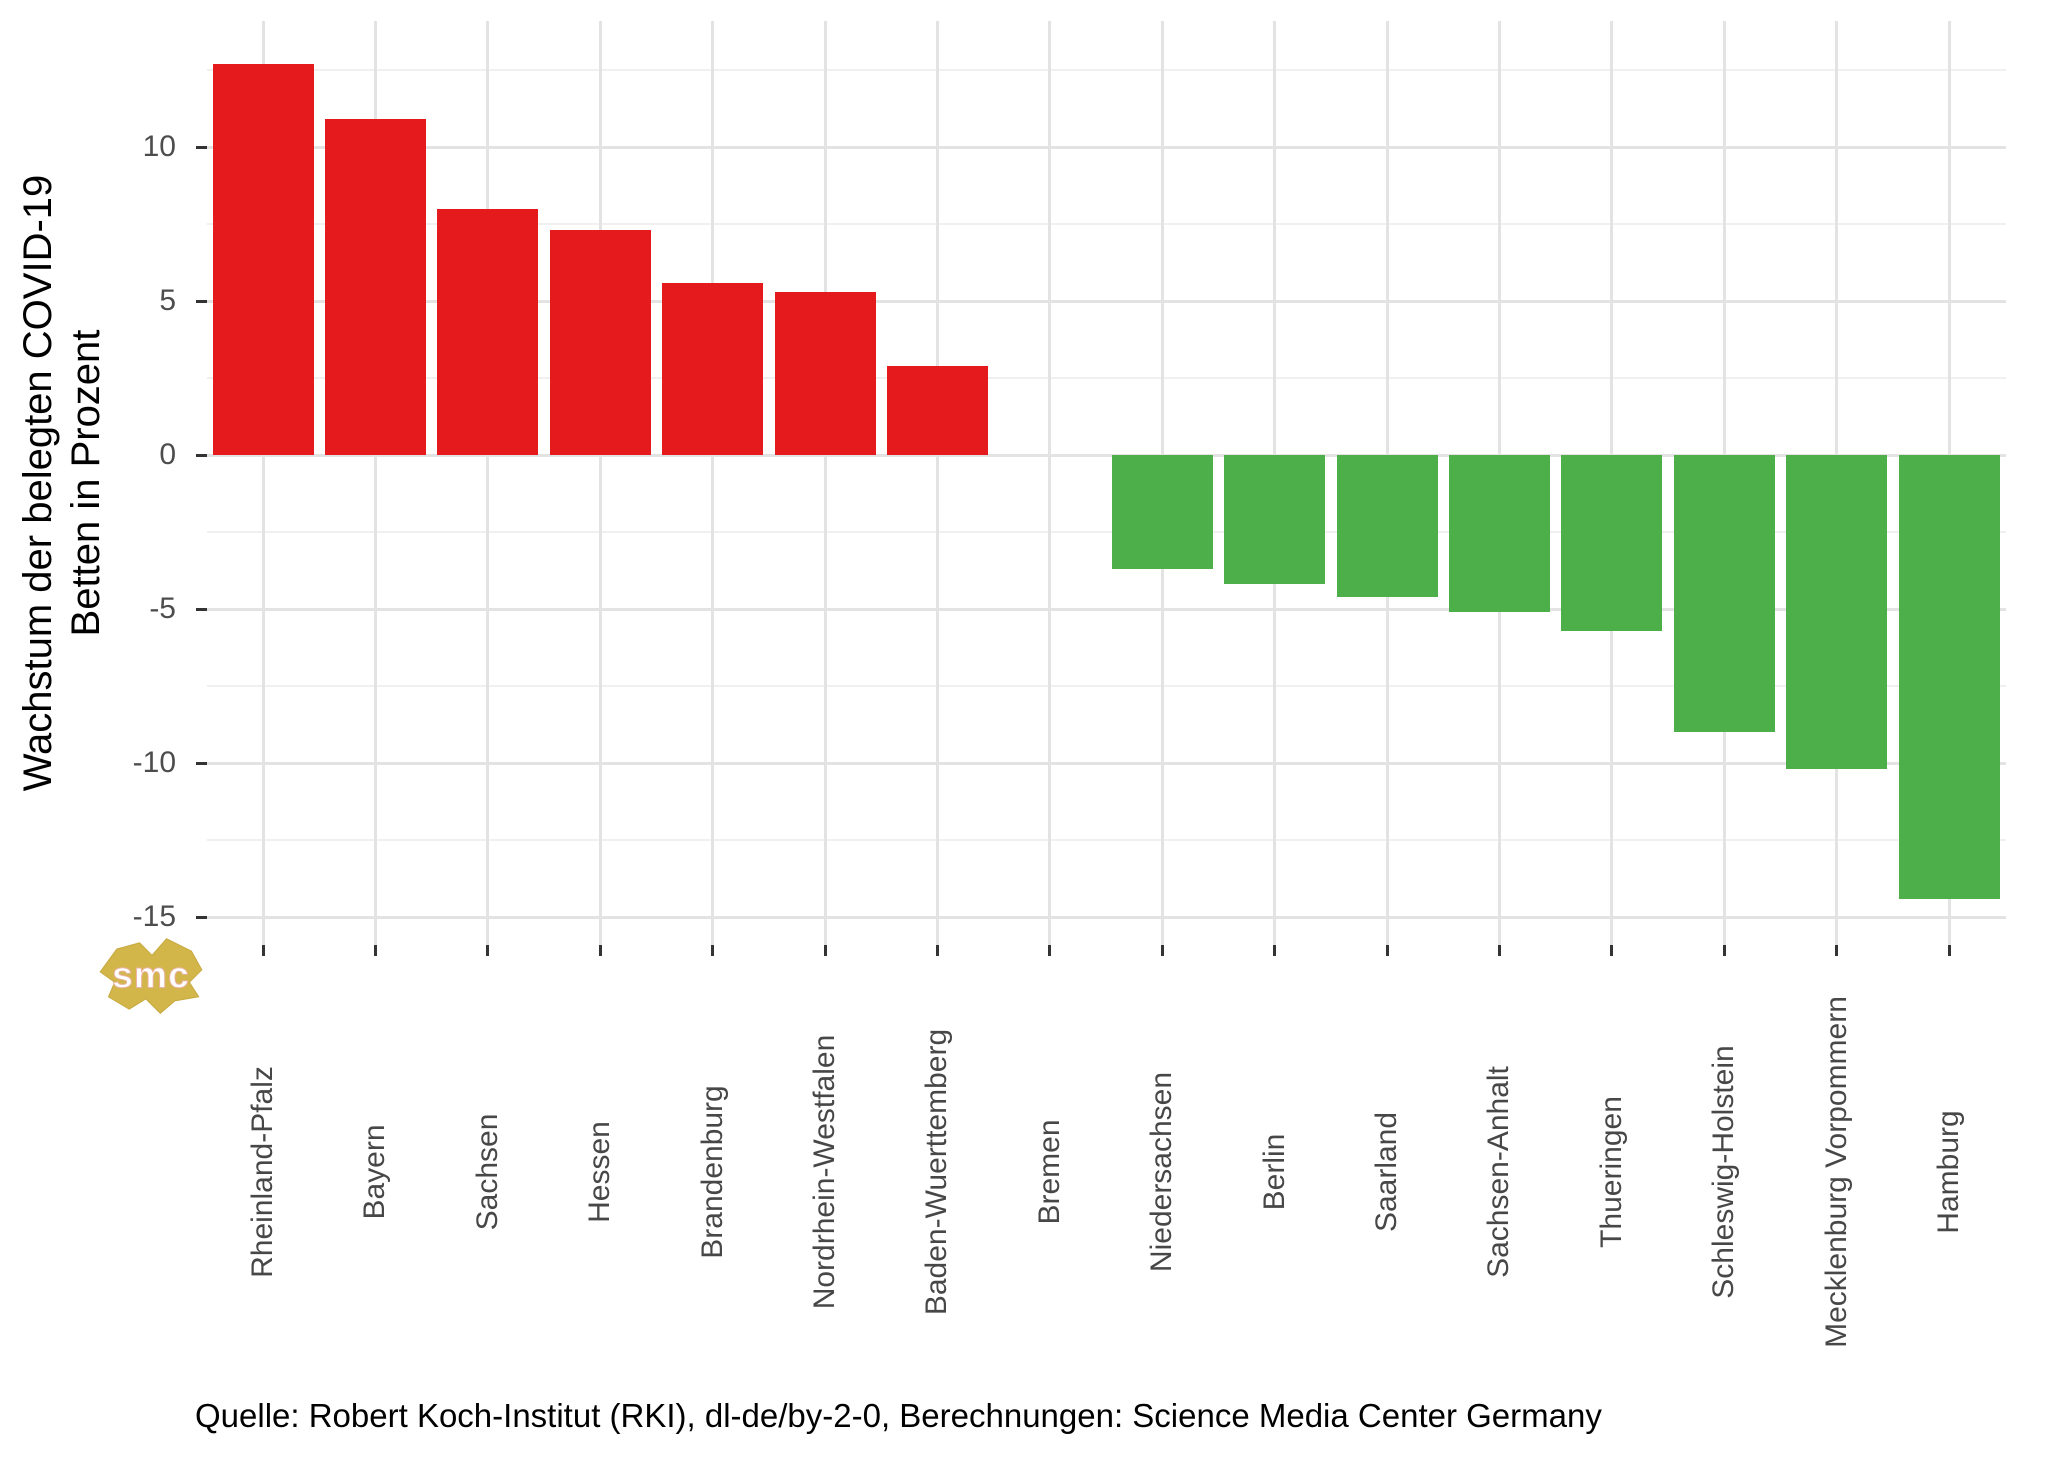  Describe the element at coordinates (1724, 594) in the screenshot. I see `bar-schleswig-holstein` at that location.